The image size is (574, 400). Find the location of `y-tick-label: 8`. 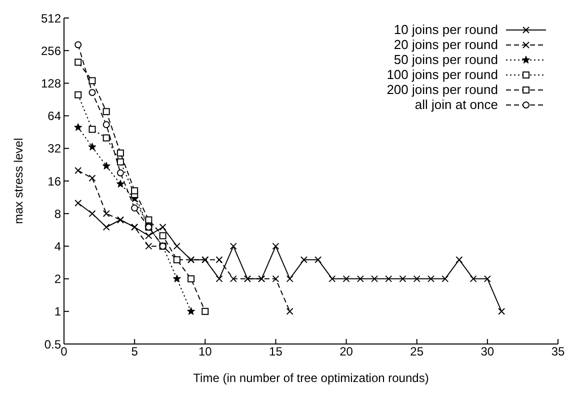

y-tick-label: 8 is located at coordinates (58, 213).